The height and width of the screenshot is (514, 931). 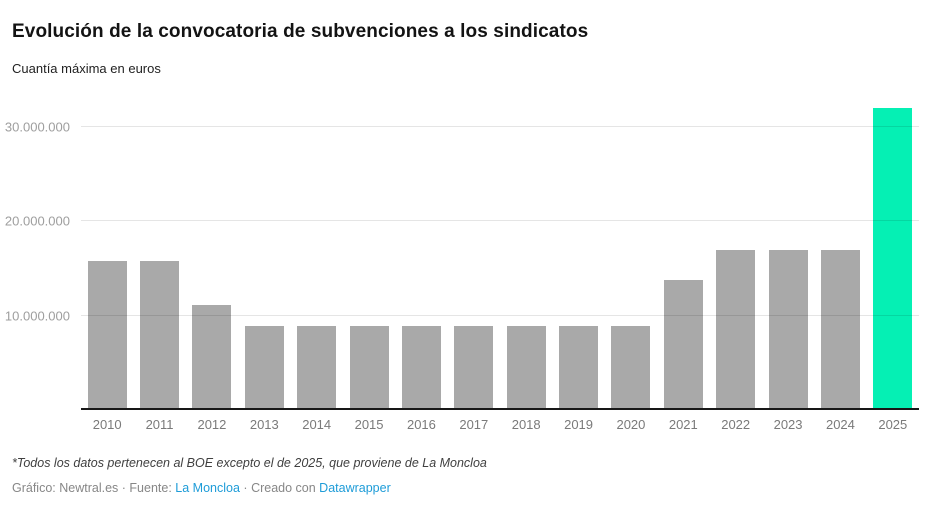 What do you see at coordinates (474, 367) in the screenshot?
I see `bar-2017` at bounding box center [474, 367].